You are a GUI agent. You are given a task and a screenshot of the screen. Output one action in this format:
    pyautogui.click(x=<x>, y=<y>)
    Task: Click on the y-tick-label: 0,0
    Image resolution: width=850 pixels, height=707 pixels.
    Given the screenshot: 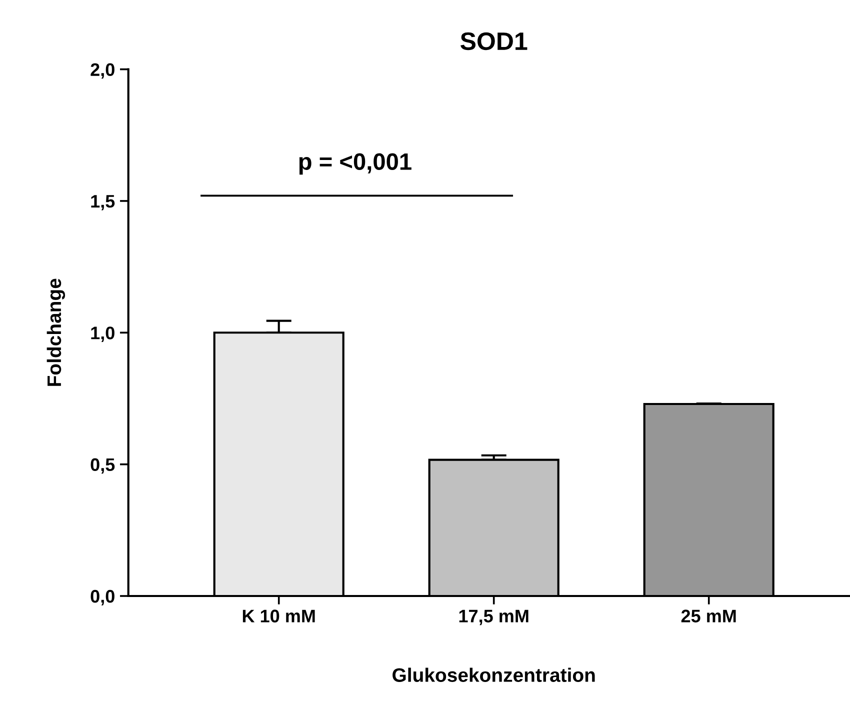 What is the action you would take?
    pyautogui.click(x=102, y=598)
    